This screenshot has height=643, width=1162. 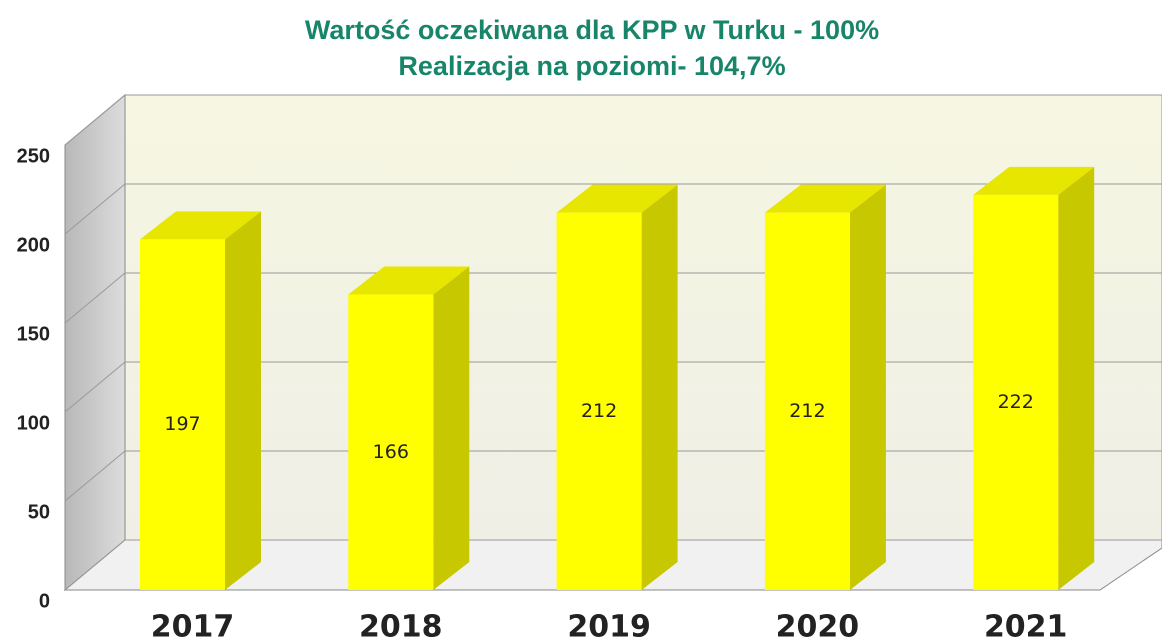 What do you see at coordinates (33, 334) in the screenshot?
I see `y-tick-label: 150` at bounding box center [33, 334].